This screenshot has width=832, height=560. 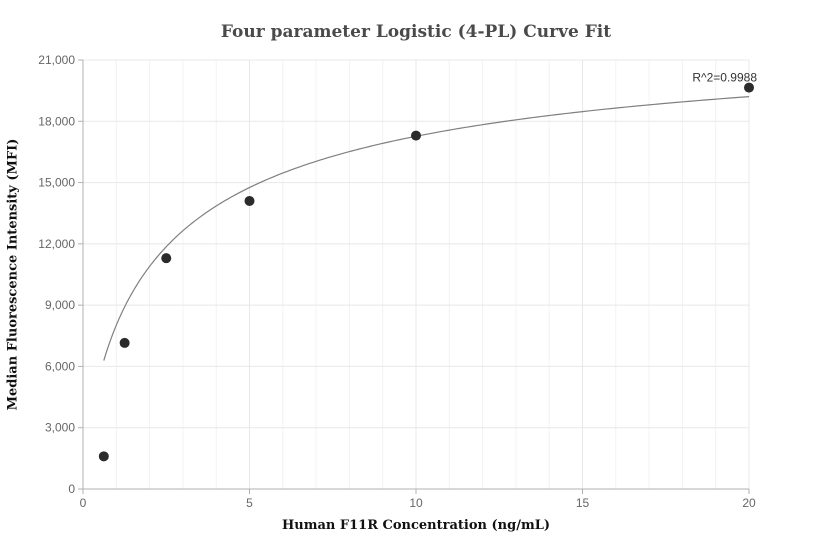 What do you see at coordinates (249, 503) in the screenshot?
I see `x-tick-label: 5` at bounding box center [249, 503].